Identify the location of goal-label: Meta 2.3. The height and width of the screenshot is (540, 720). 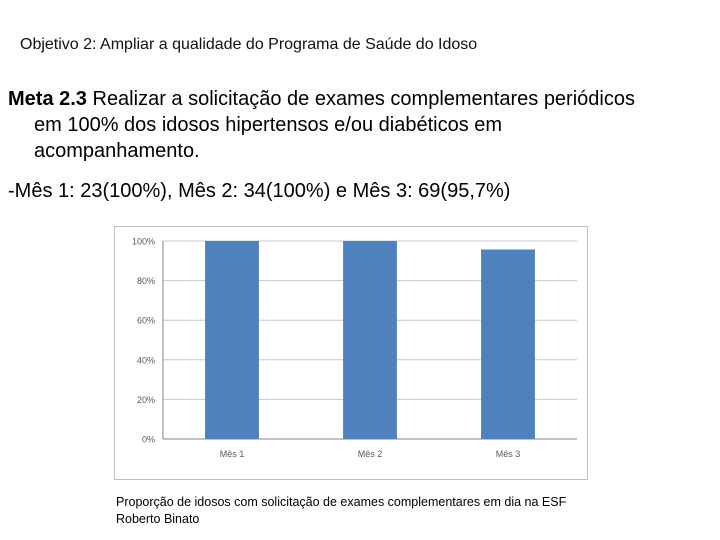
(47, 99).